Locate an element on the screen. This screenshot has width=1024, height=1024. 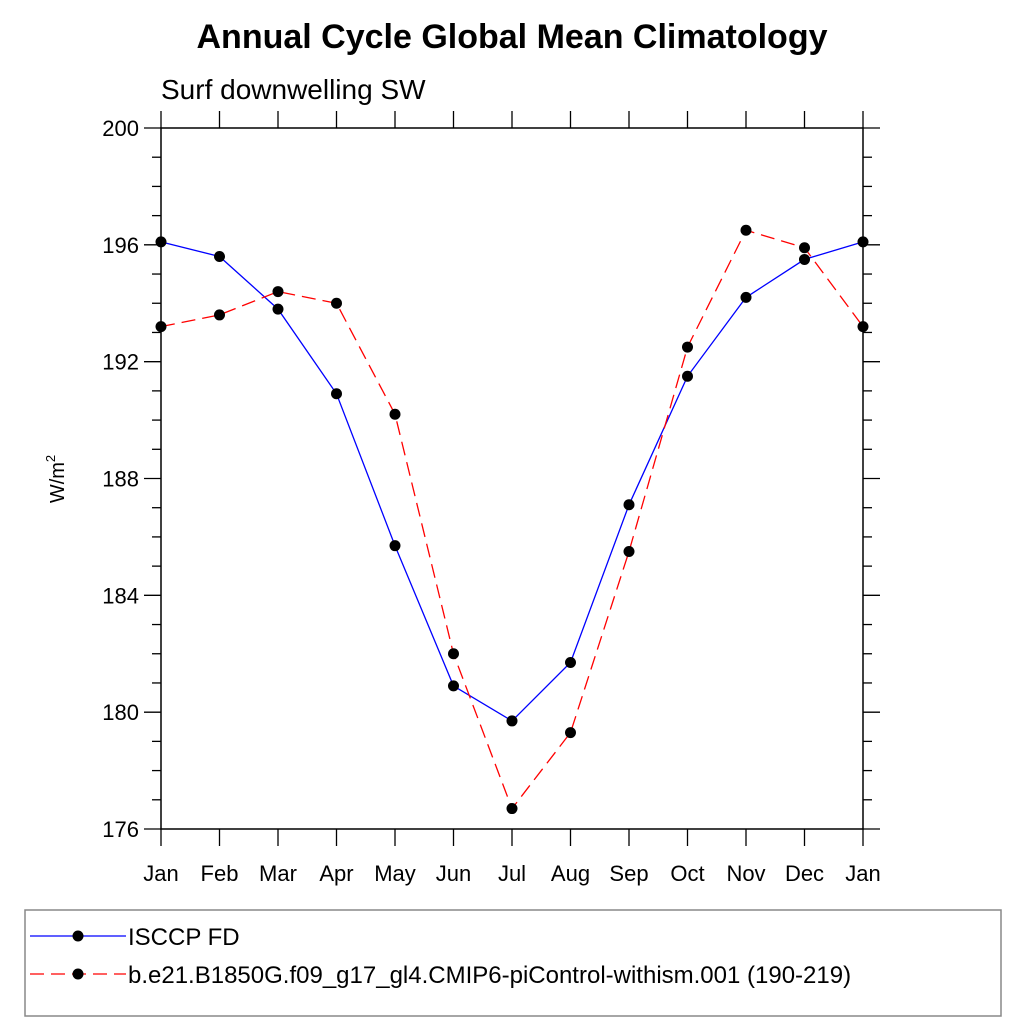
x-tick-label: Nov is located at coordinates (745, 873).